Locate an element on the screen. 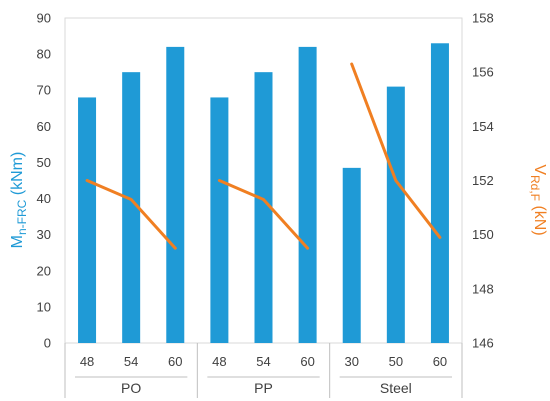 The height and width of the screenshot is (401, 550). y-right-tick-label: 154 is located at coordinates (483, 126).